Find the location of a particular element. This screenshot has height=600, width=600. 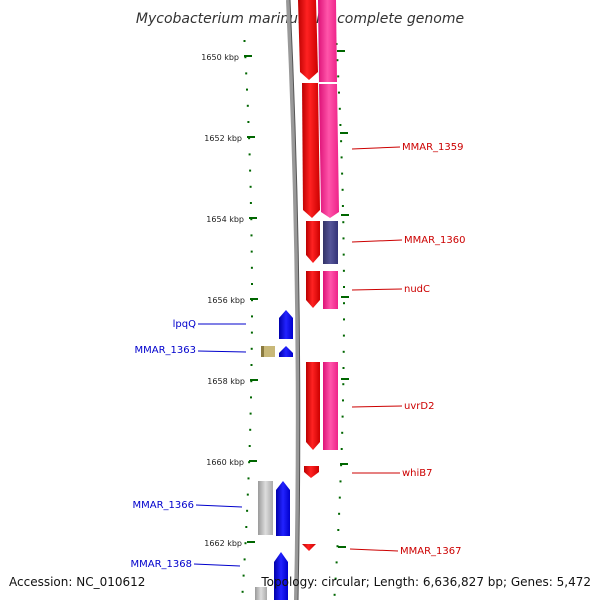

second-track-genes is located at coordinates (328, 225).